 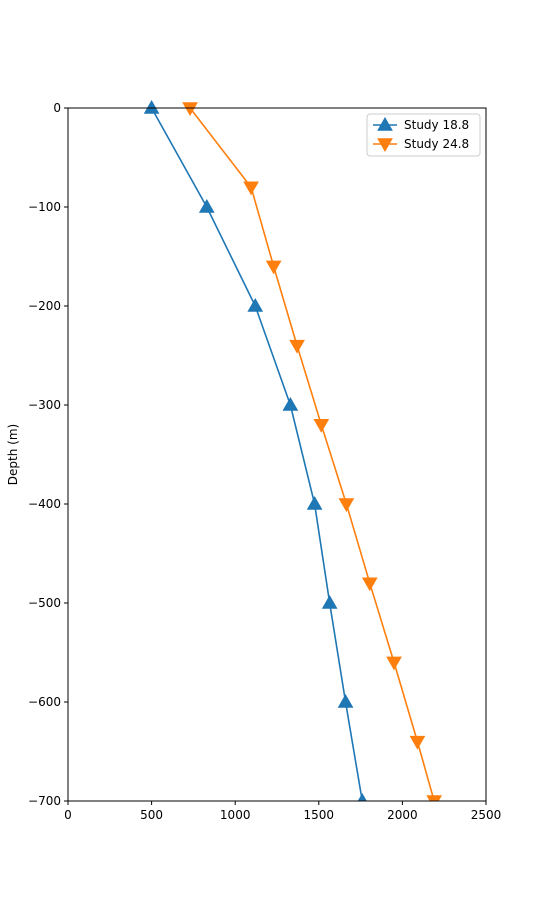 I want to click on y-tick-label: −200, so click(x=44, y=306).